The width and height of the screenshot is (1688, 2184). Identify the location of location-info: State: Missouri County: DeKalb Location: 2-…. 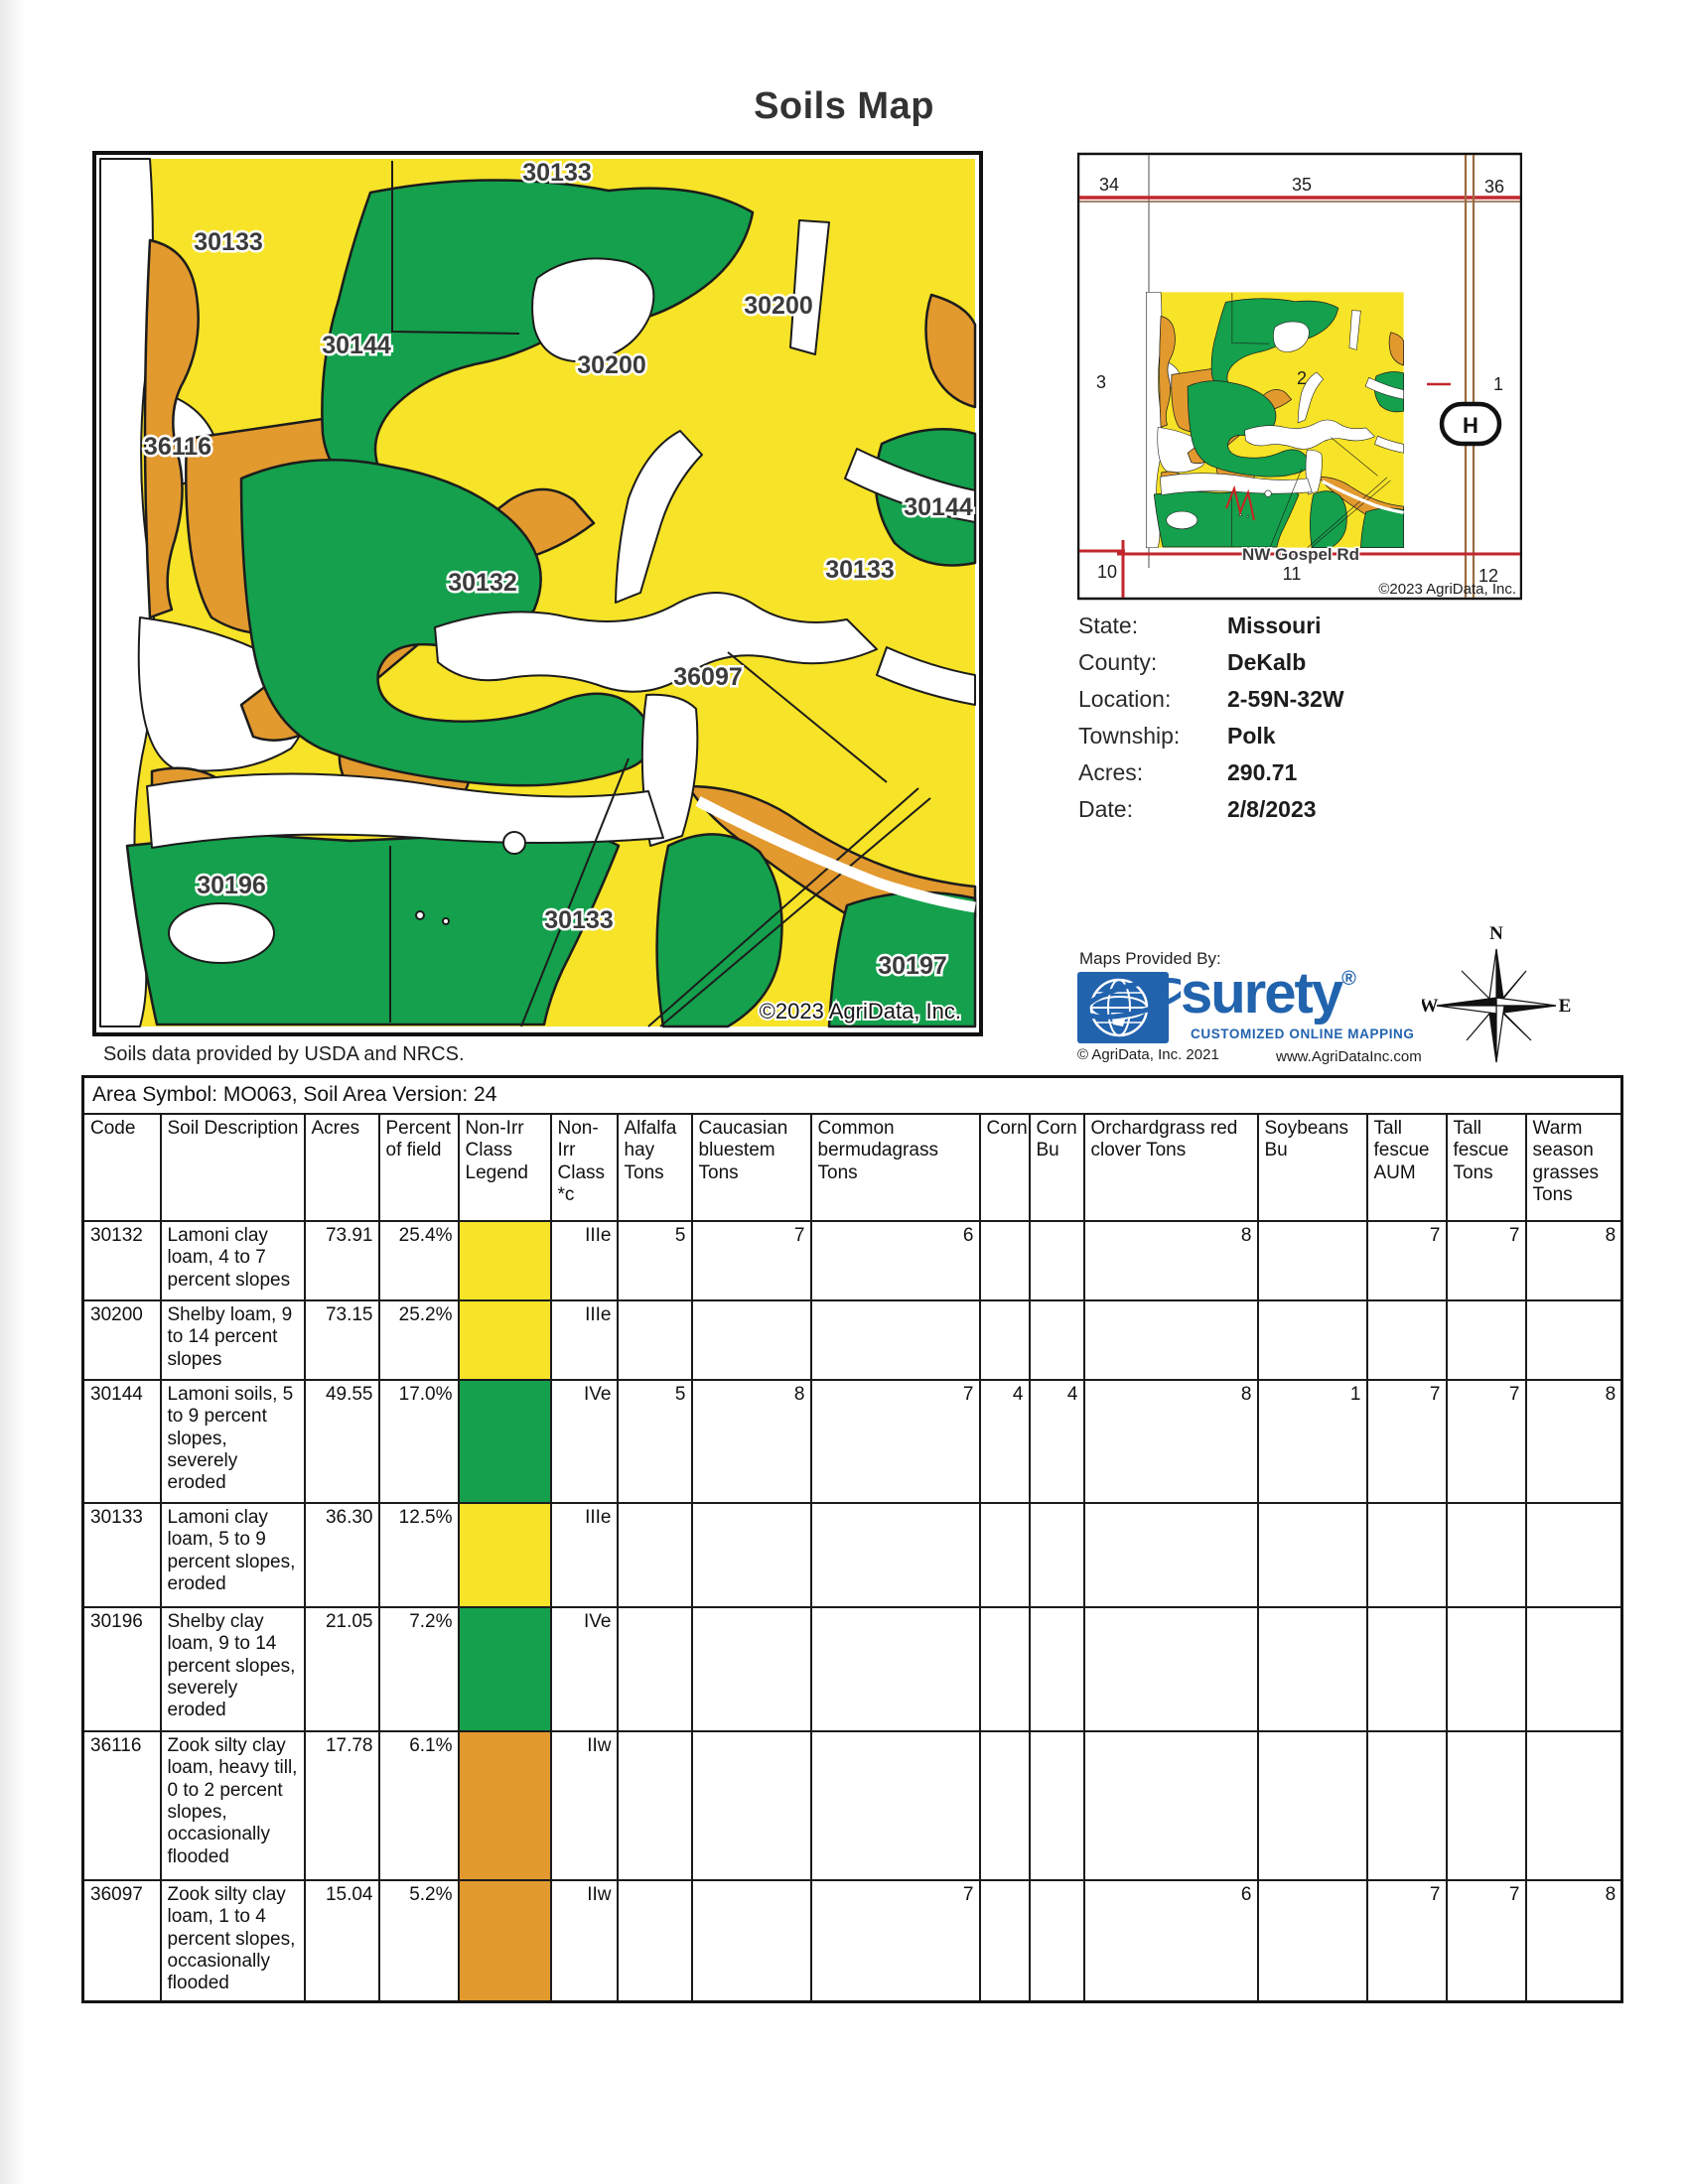
(1286, 718).